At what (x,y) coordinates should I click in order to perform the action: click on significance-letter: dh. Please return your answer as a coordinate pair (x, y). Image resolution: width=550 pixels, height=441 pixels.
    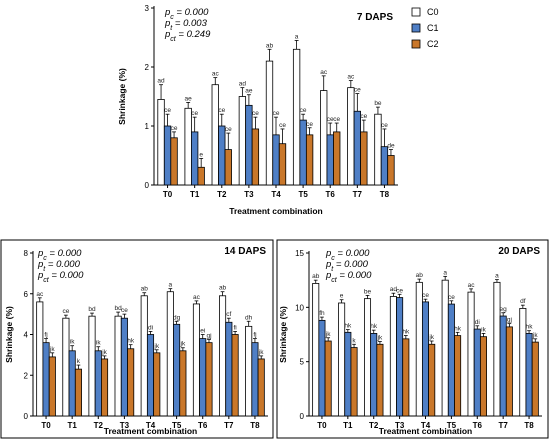
    Looking at the image, I should click on (249, 317).